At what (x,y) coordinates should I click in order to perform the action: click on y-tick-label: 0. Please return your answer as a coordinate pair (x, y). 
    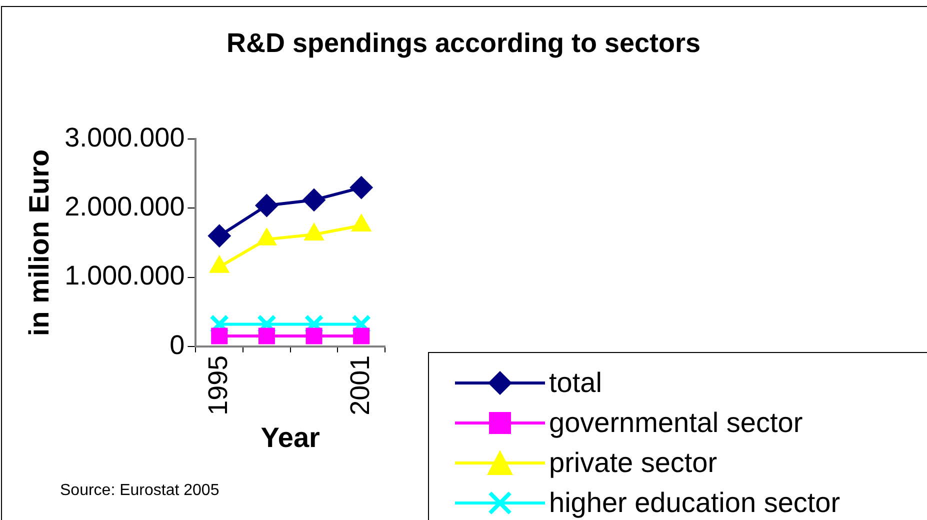
    Looking at the image, I should click on (177, 345).